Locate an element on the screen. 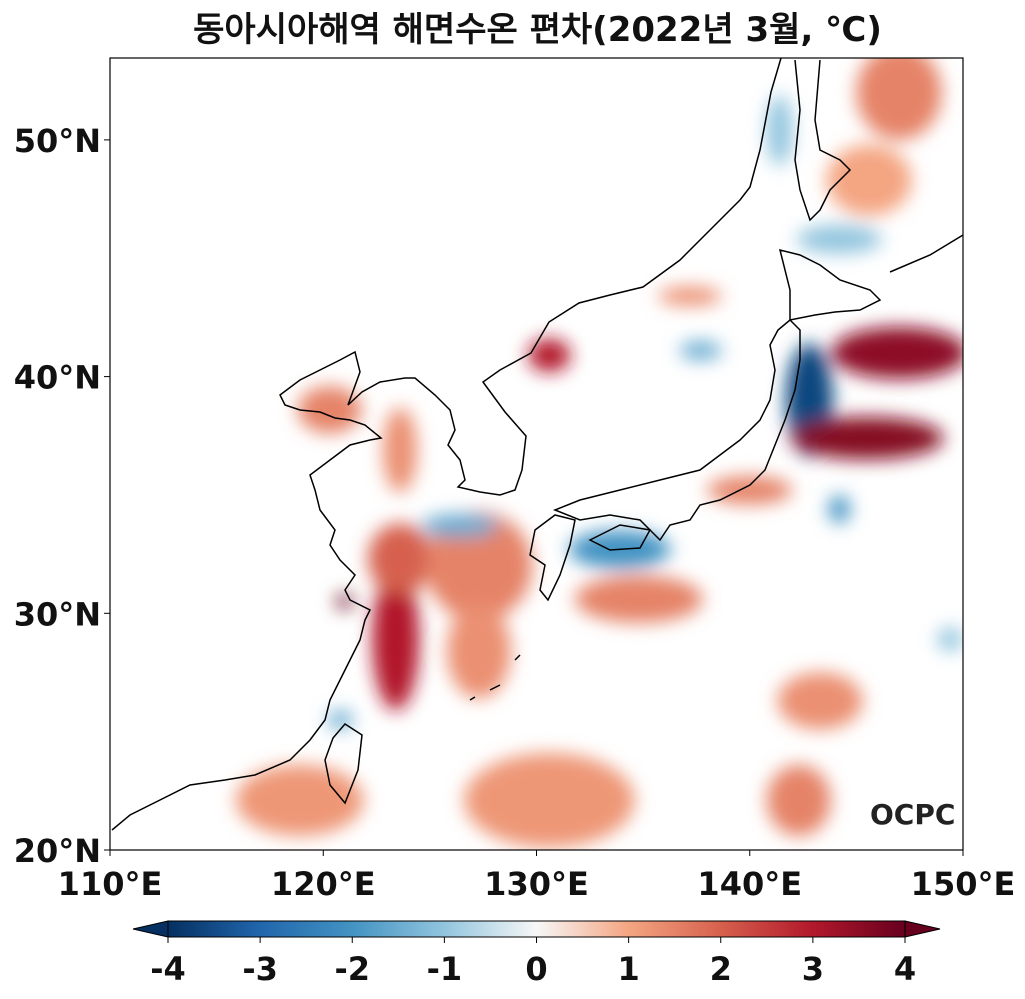 The image size is (1025, 999). ryukyu-islands is located at coordinates (495, 677).